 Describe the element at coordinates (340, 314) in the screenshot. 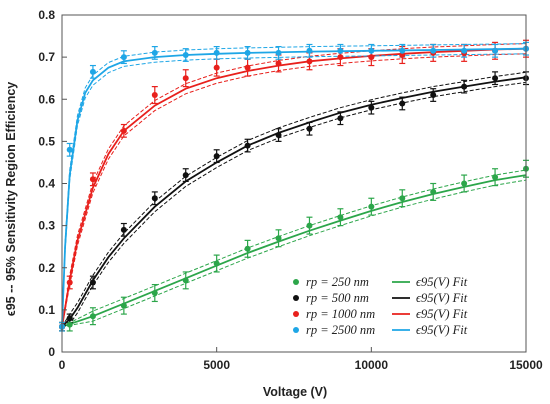

I see `legend-series-label: rp = 1000 nm` at that location.